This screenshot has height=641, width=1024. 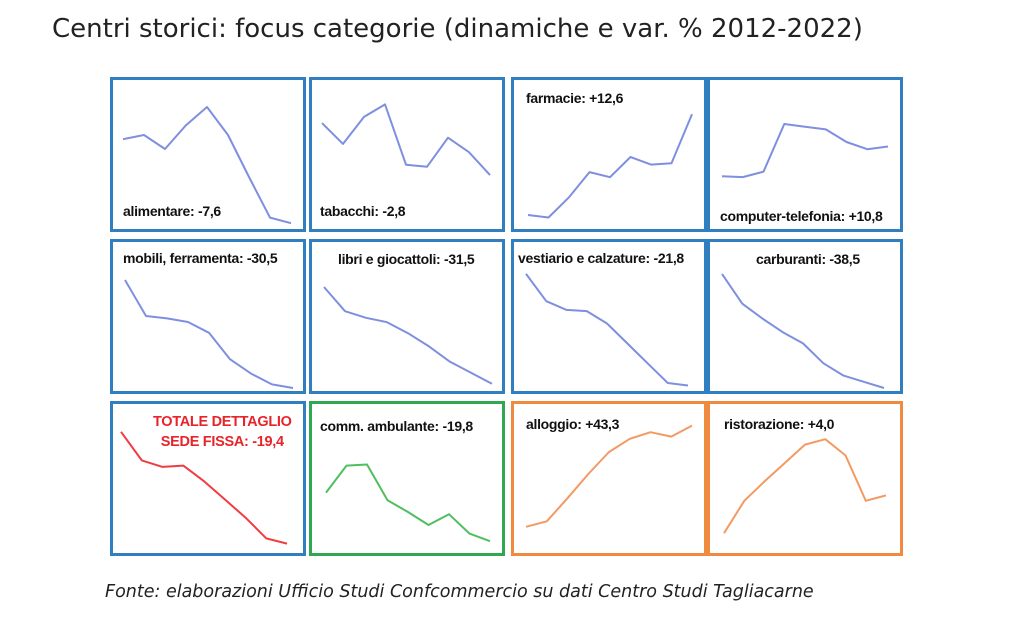 I want to click on panel-title: ristorazione: +4,0, so click(x=779, y=424).